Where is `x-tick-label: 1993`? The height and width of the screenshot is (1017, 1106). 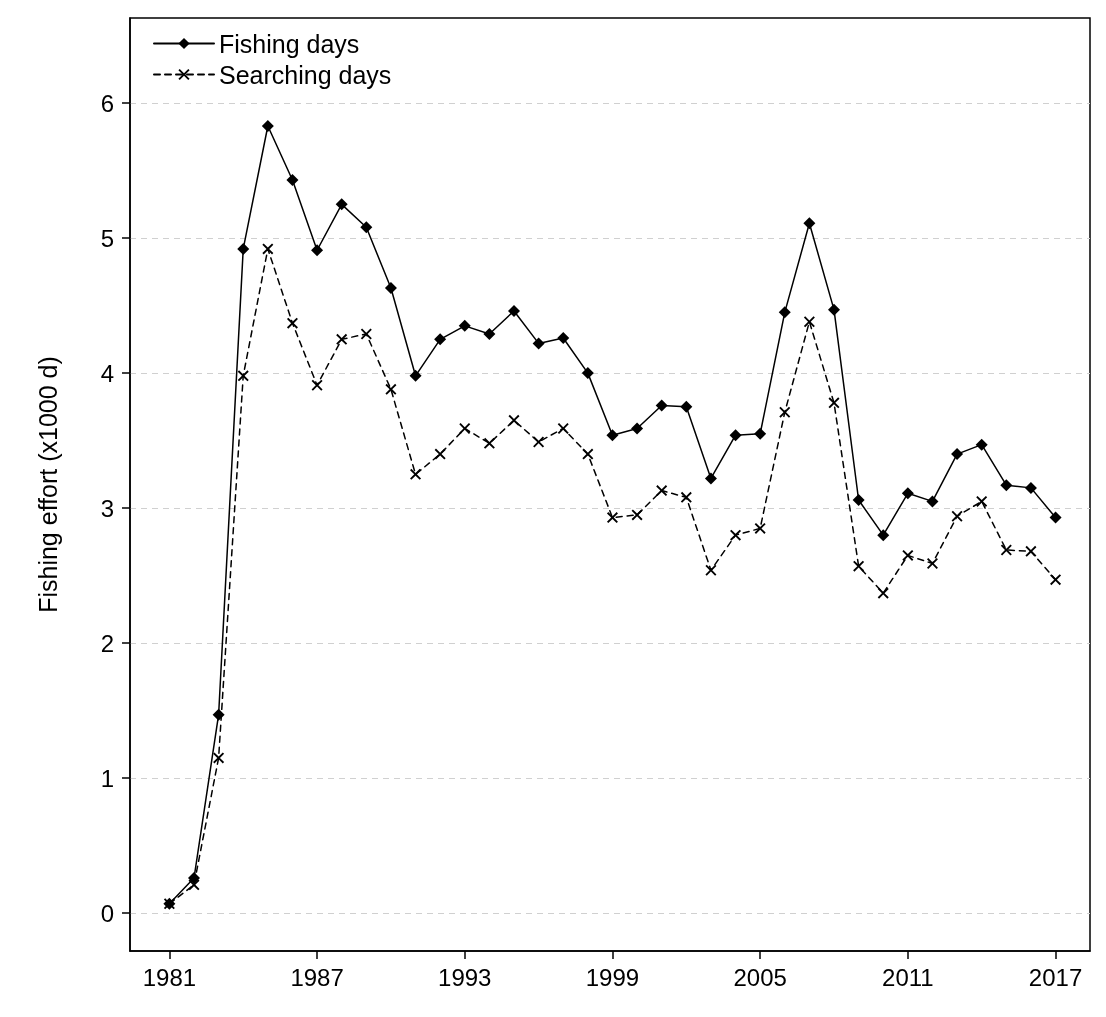 x-tick-label: 1993 is located at coordinates (465, 977).